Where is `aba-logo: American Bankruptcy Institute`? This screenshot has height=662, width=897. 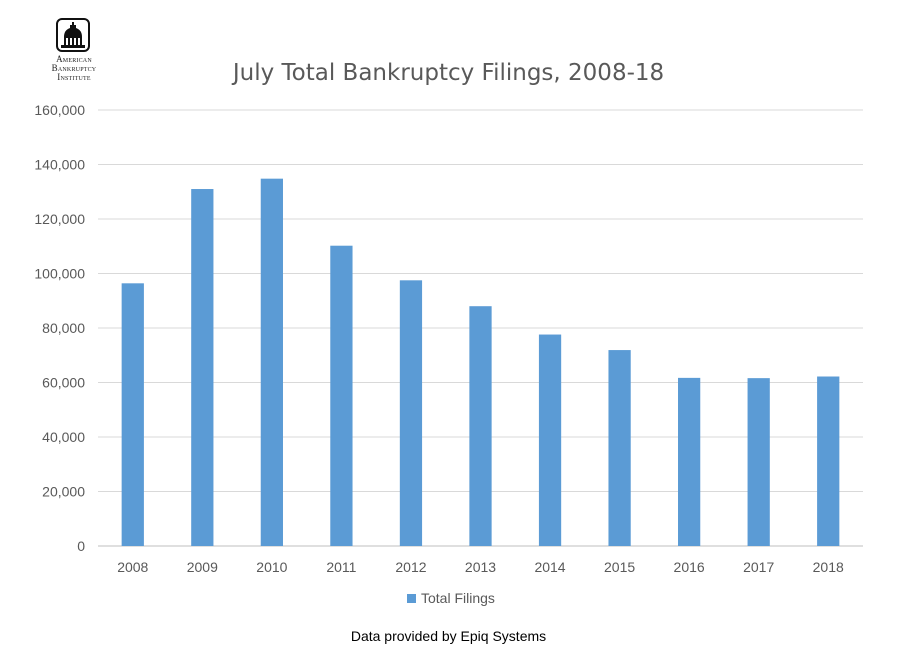 aba-logo: American Bankruptcy Institute is located at coordinates (73, 54).